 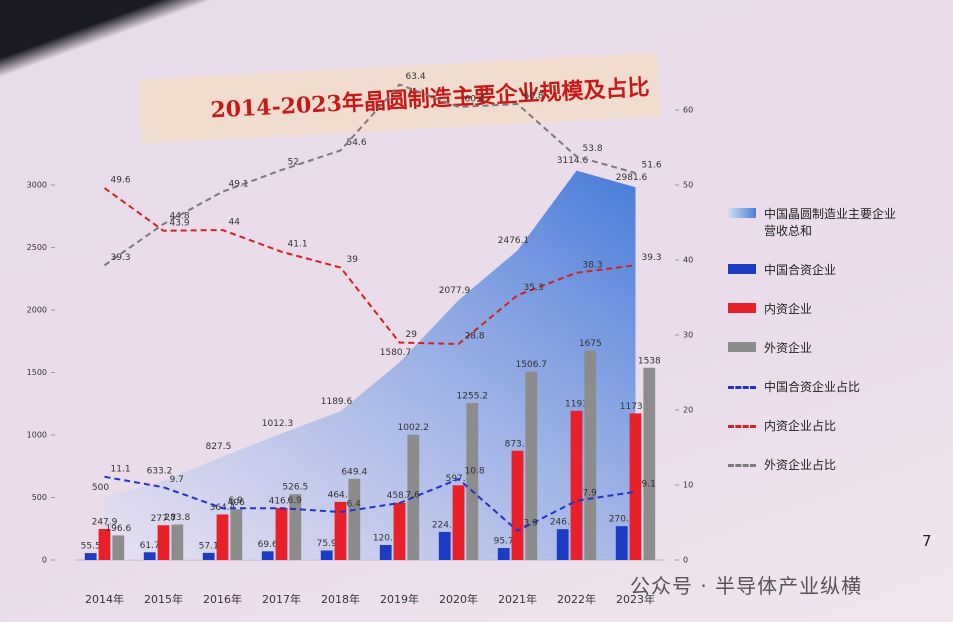 What do you see at coordinates (649, 484) in the screenshot?
I see `line-label: 9.1` at bounding box center [649, 484].